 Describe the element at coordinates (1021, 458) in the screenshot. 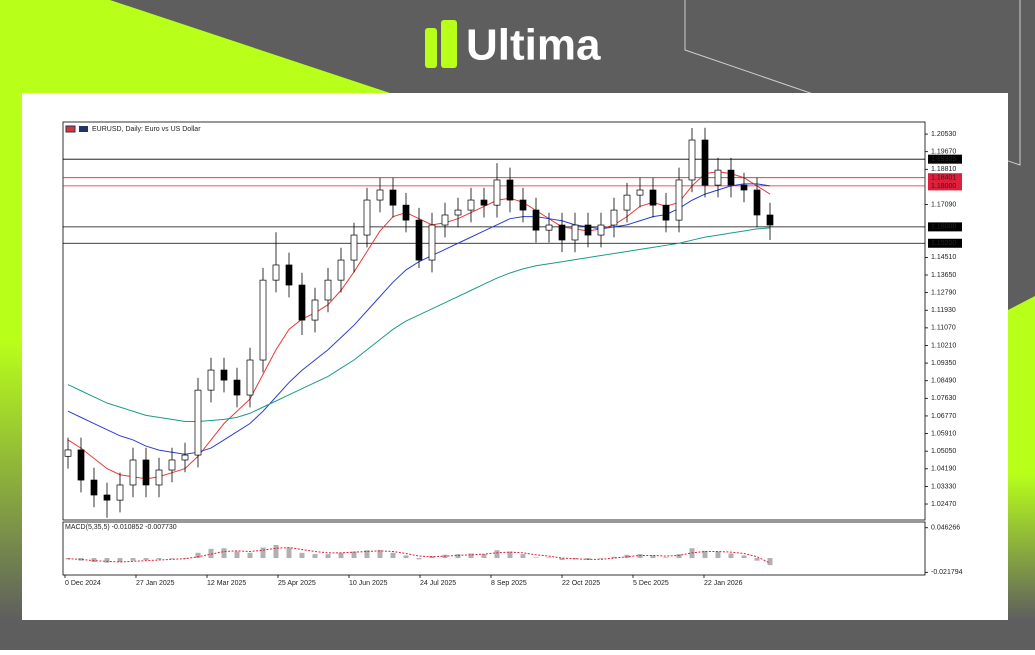

I see `accent-right` at that location.